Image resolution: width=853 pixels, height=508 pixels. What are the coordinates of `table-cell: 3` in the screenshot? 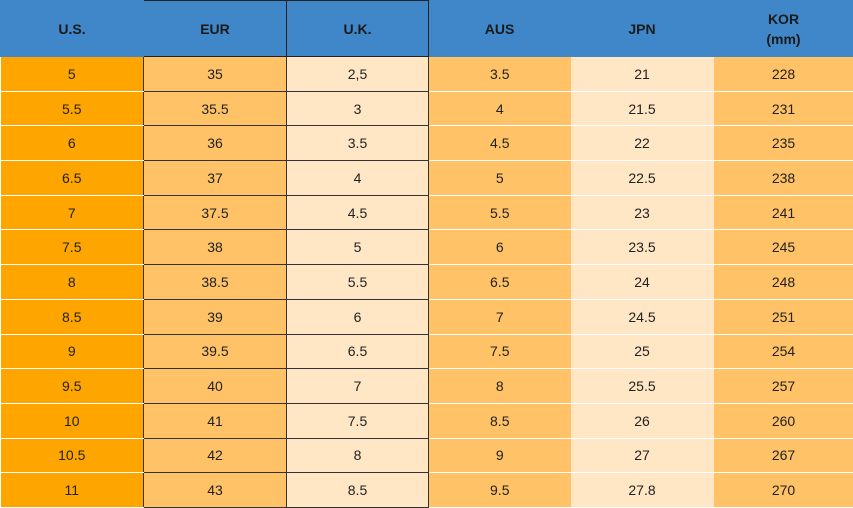 It's located at (357, 108).